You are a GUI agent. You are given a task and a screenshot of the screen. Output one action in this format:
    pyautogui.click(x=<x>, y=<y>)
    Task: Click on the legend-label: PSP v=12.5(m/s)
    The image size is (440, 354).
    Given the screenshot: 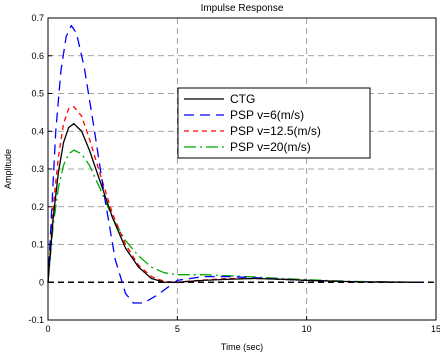 What is the action you would take?
    pyautogui.click(x=275, y=131)
    